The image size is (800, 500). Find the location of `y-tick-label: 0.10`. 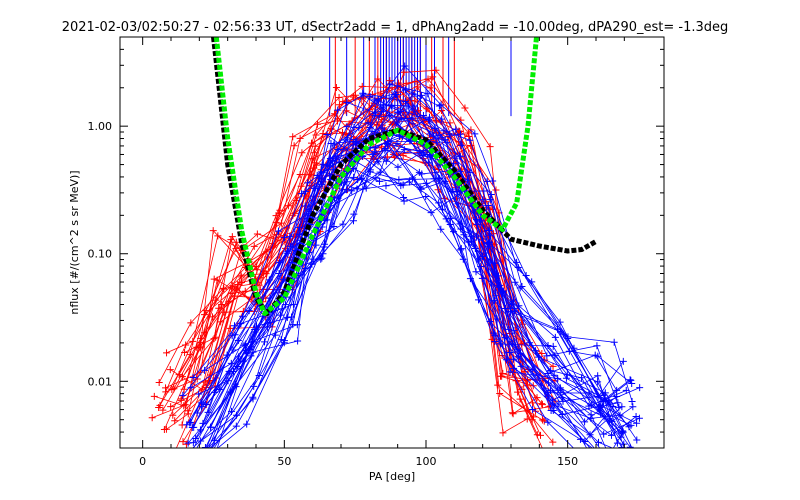

y-tick-label: 0.10 is located at coordinates (100, 254).